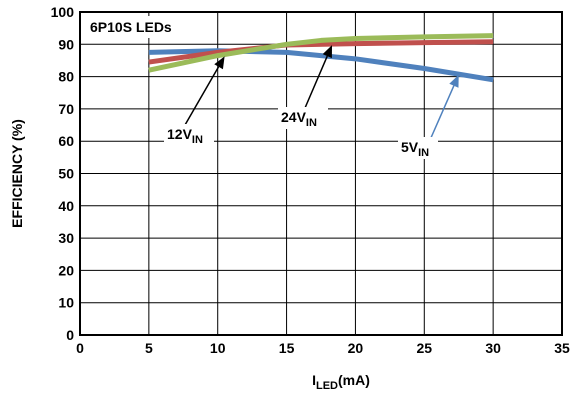  I want to click on label-bg-12v, so click(189, 135).